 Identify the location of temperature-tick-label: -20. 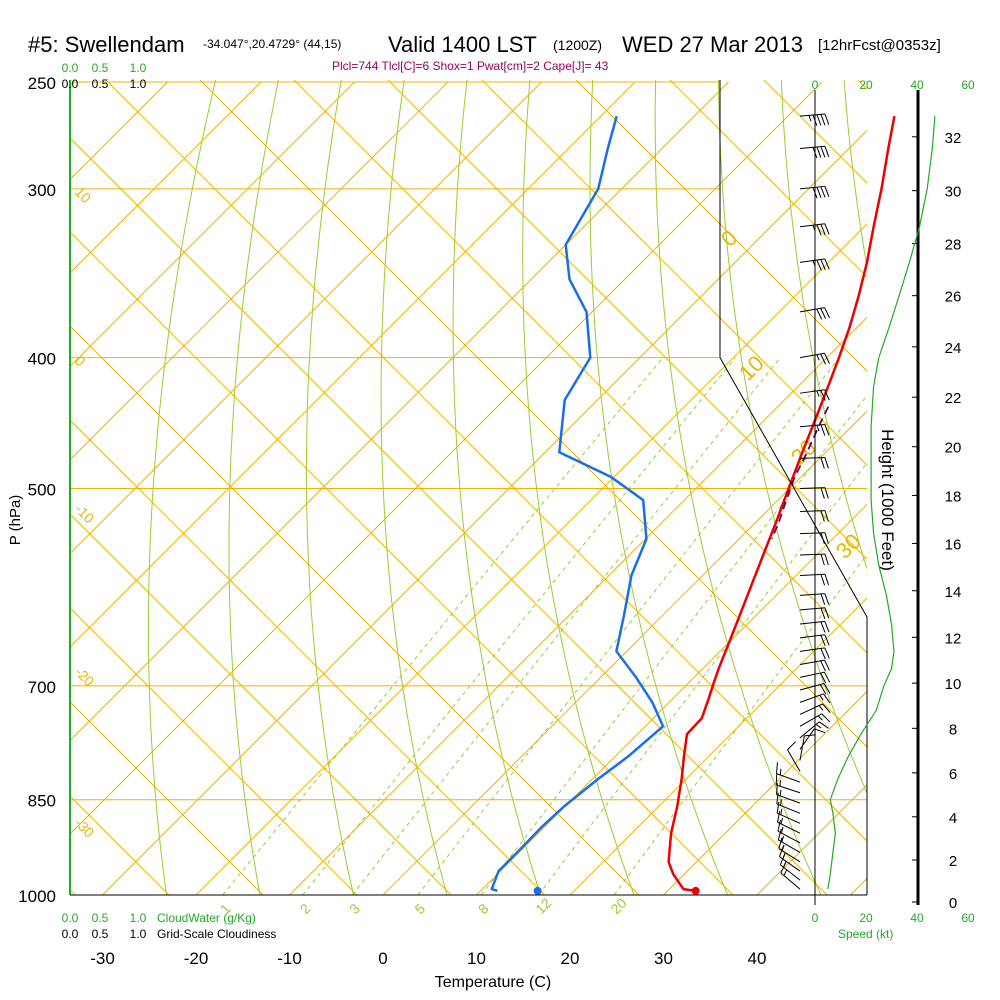
(196, 958).